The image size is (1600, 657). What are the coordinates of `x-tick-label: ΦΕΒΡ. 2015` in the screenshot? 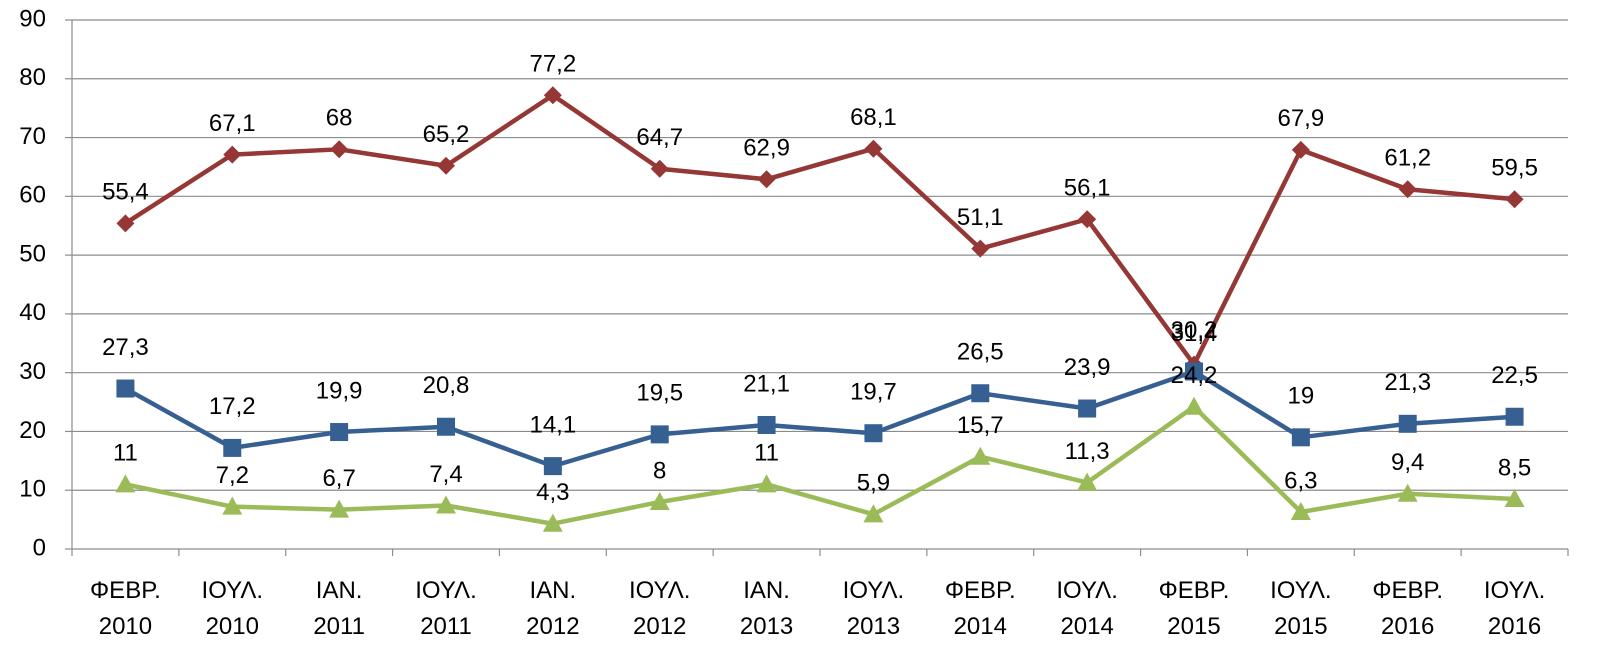 It's located at (1194, 608).